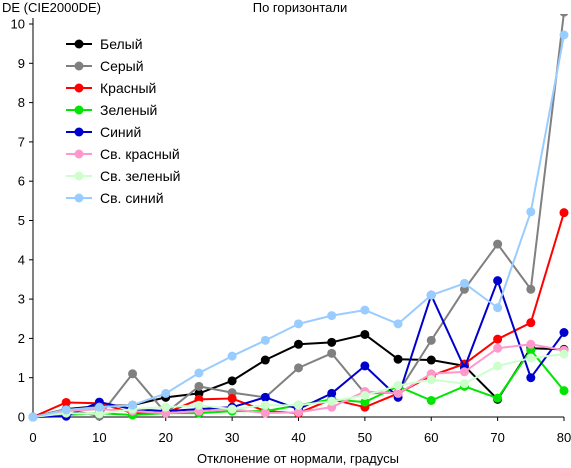 The width and height of the screenshot is (571, 468). What do you see at coordinates (120, 132) in the screenshot?
I see `legend-label: Синий` at bounding box center [120, 132].